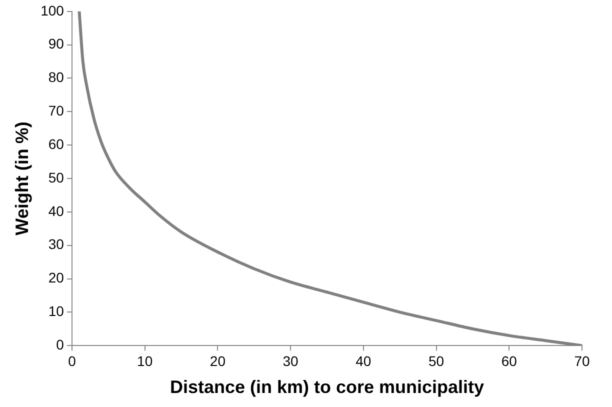 The height and width of the screenshot is (407, 612). Describe the element at coordinates (56, 44) in the screenshot. I see `y-tick-label: 90` at that location.